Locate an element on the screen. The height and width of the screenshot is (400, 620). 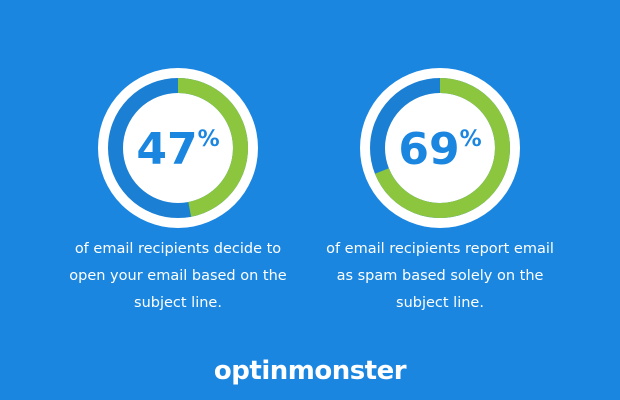
value-label: 69% is located at coordinates (439, 149).